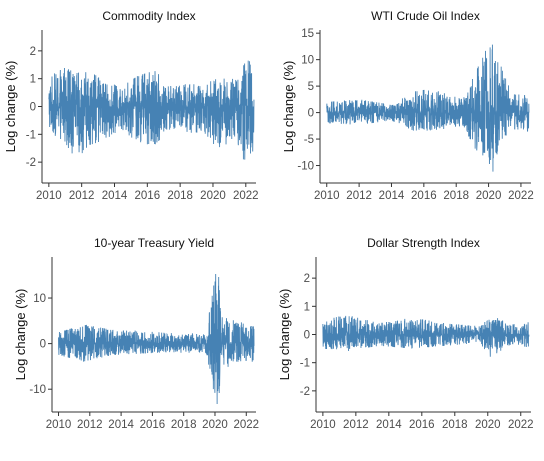 The image size is (544, 461). Describe the element at coordinates (154, 243) in the screenshot. I see `panel-title: 10-year Treasury Yield` at that location.